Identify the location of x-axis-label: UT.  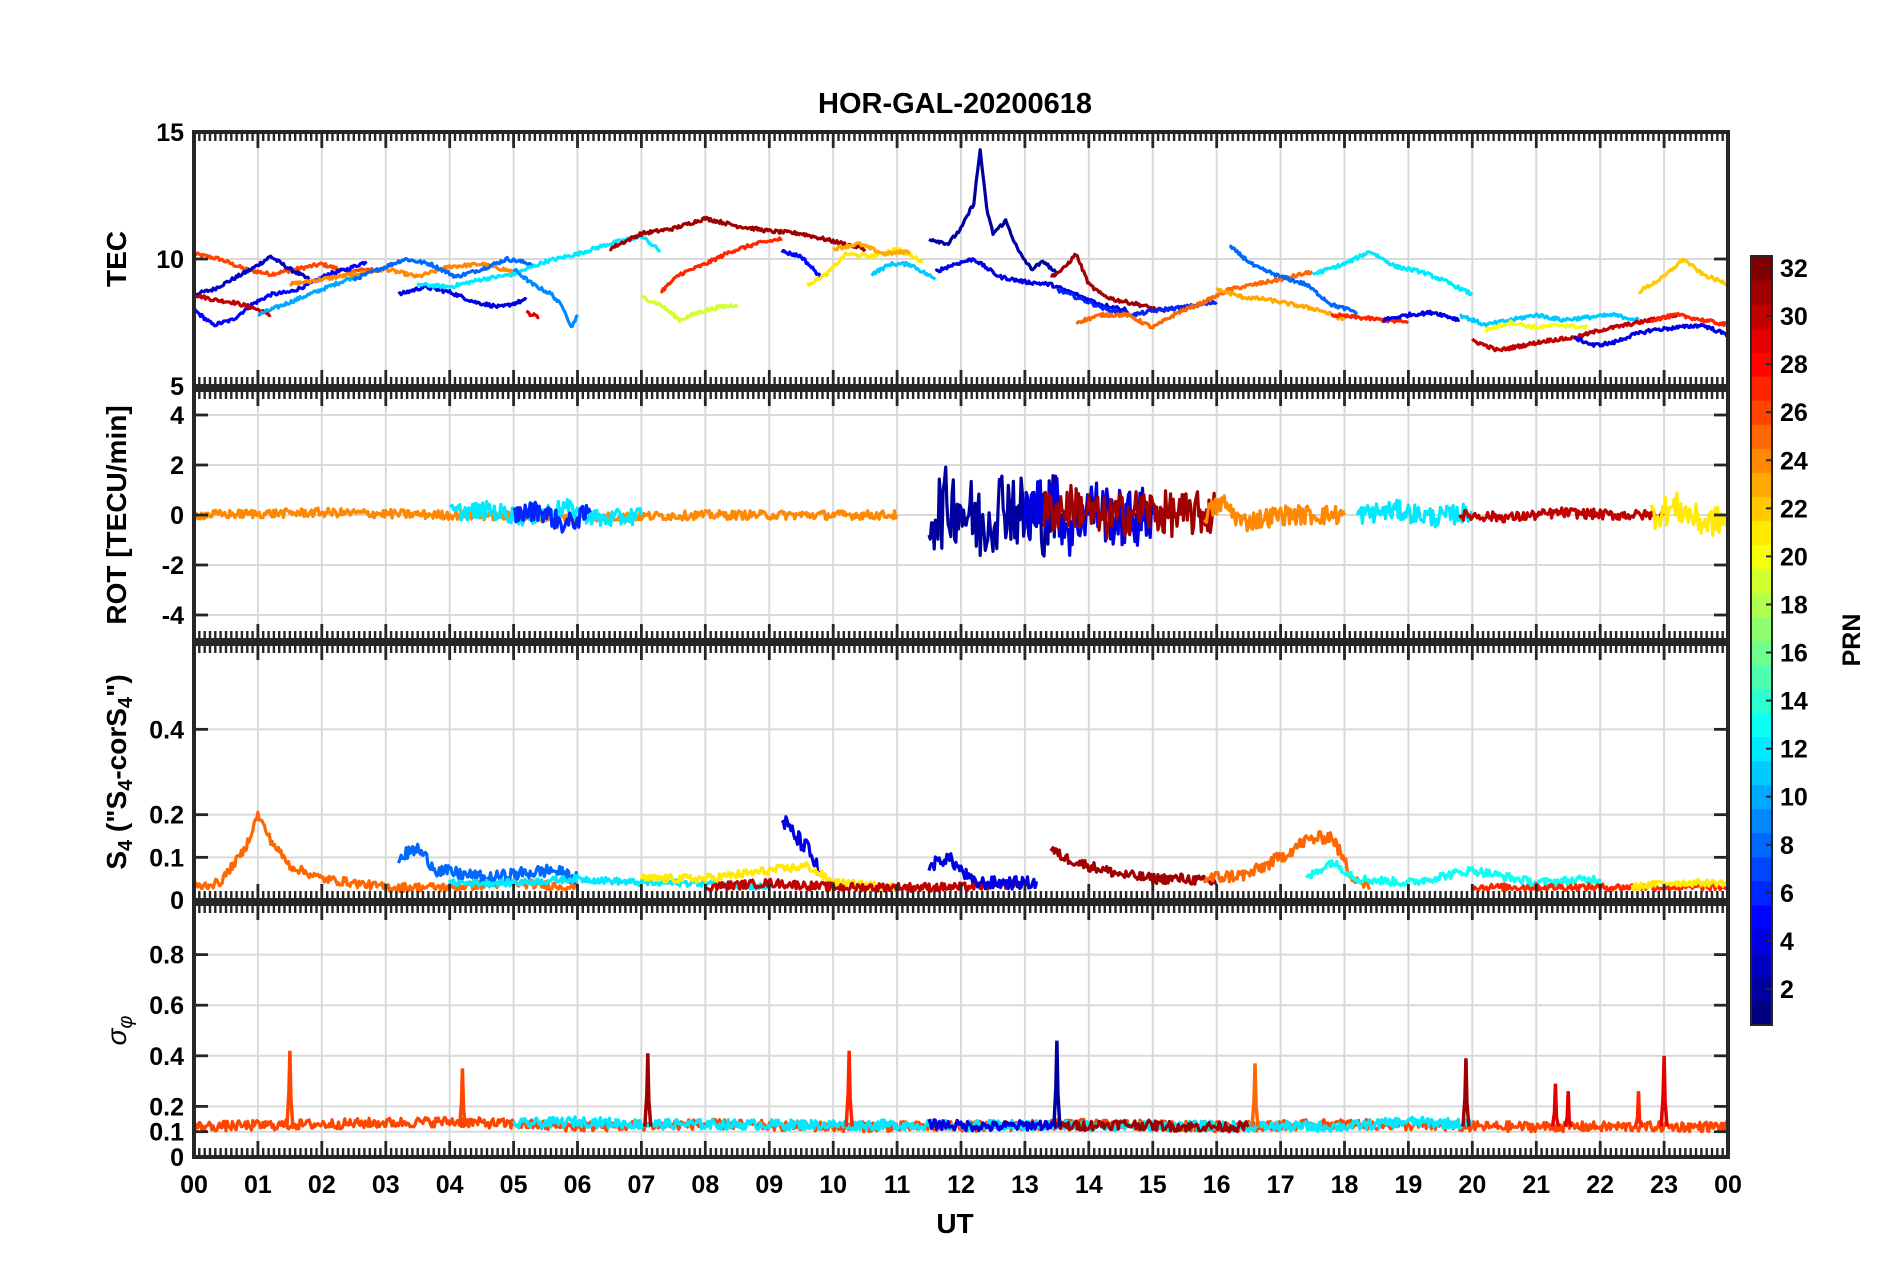
(954, 1223).